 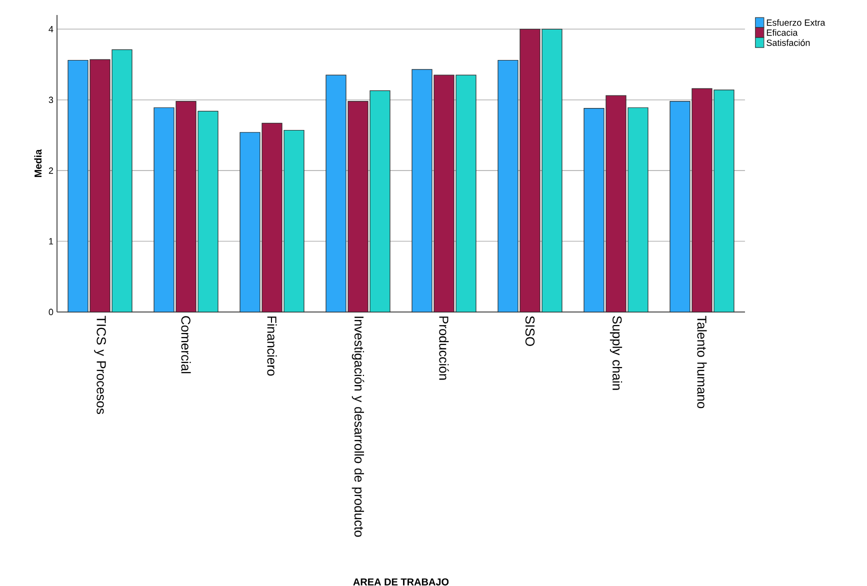 What do you see at coordinates (51, 170) in the screenshot?
I see `y-tick-label: 2` at bounding box center [51, 170].